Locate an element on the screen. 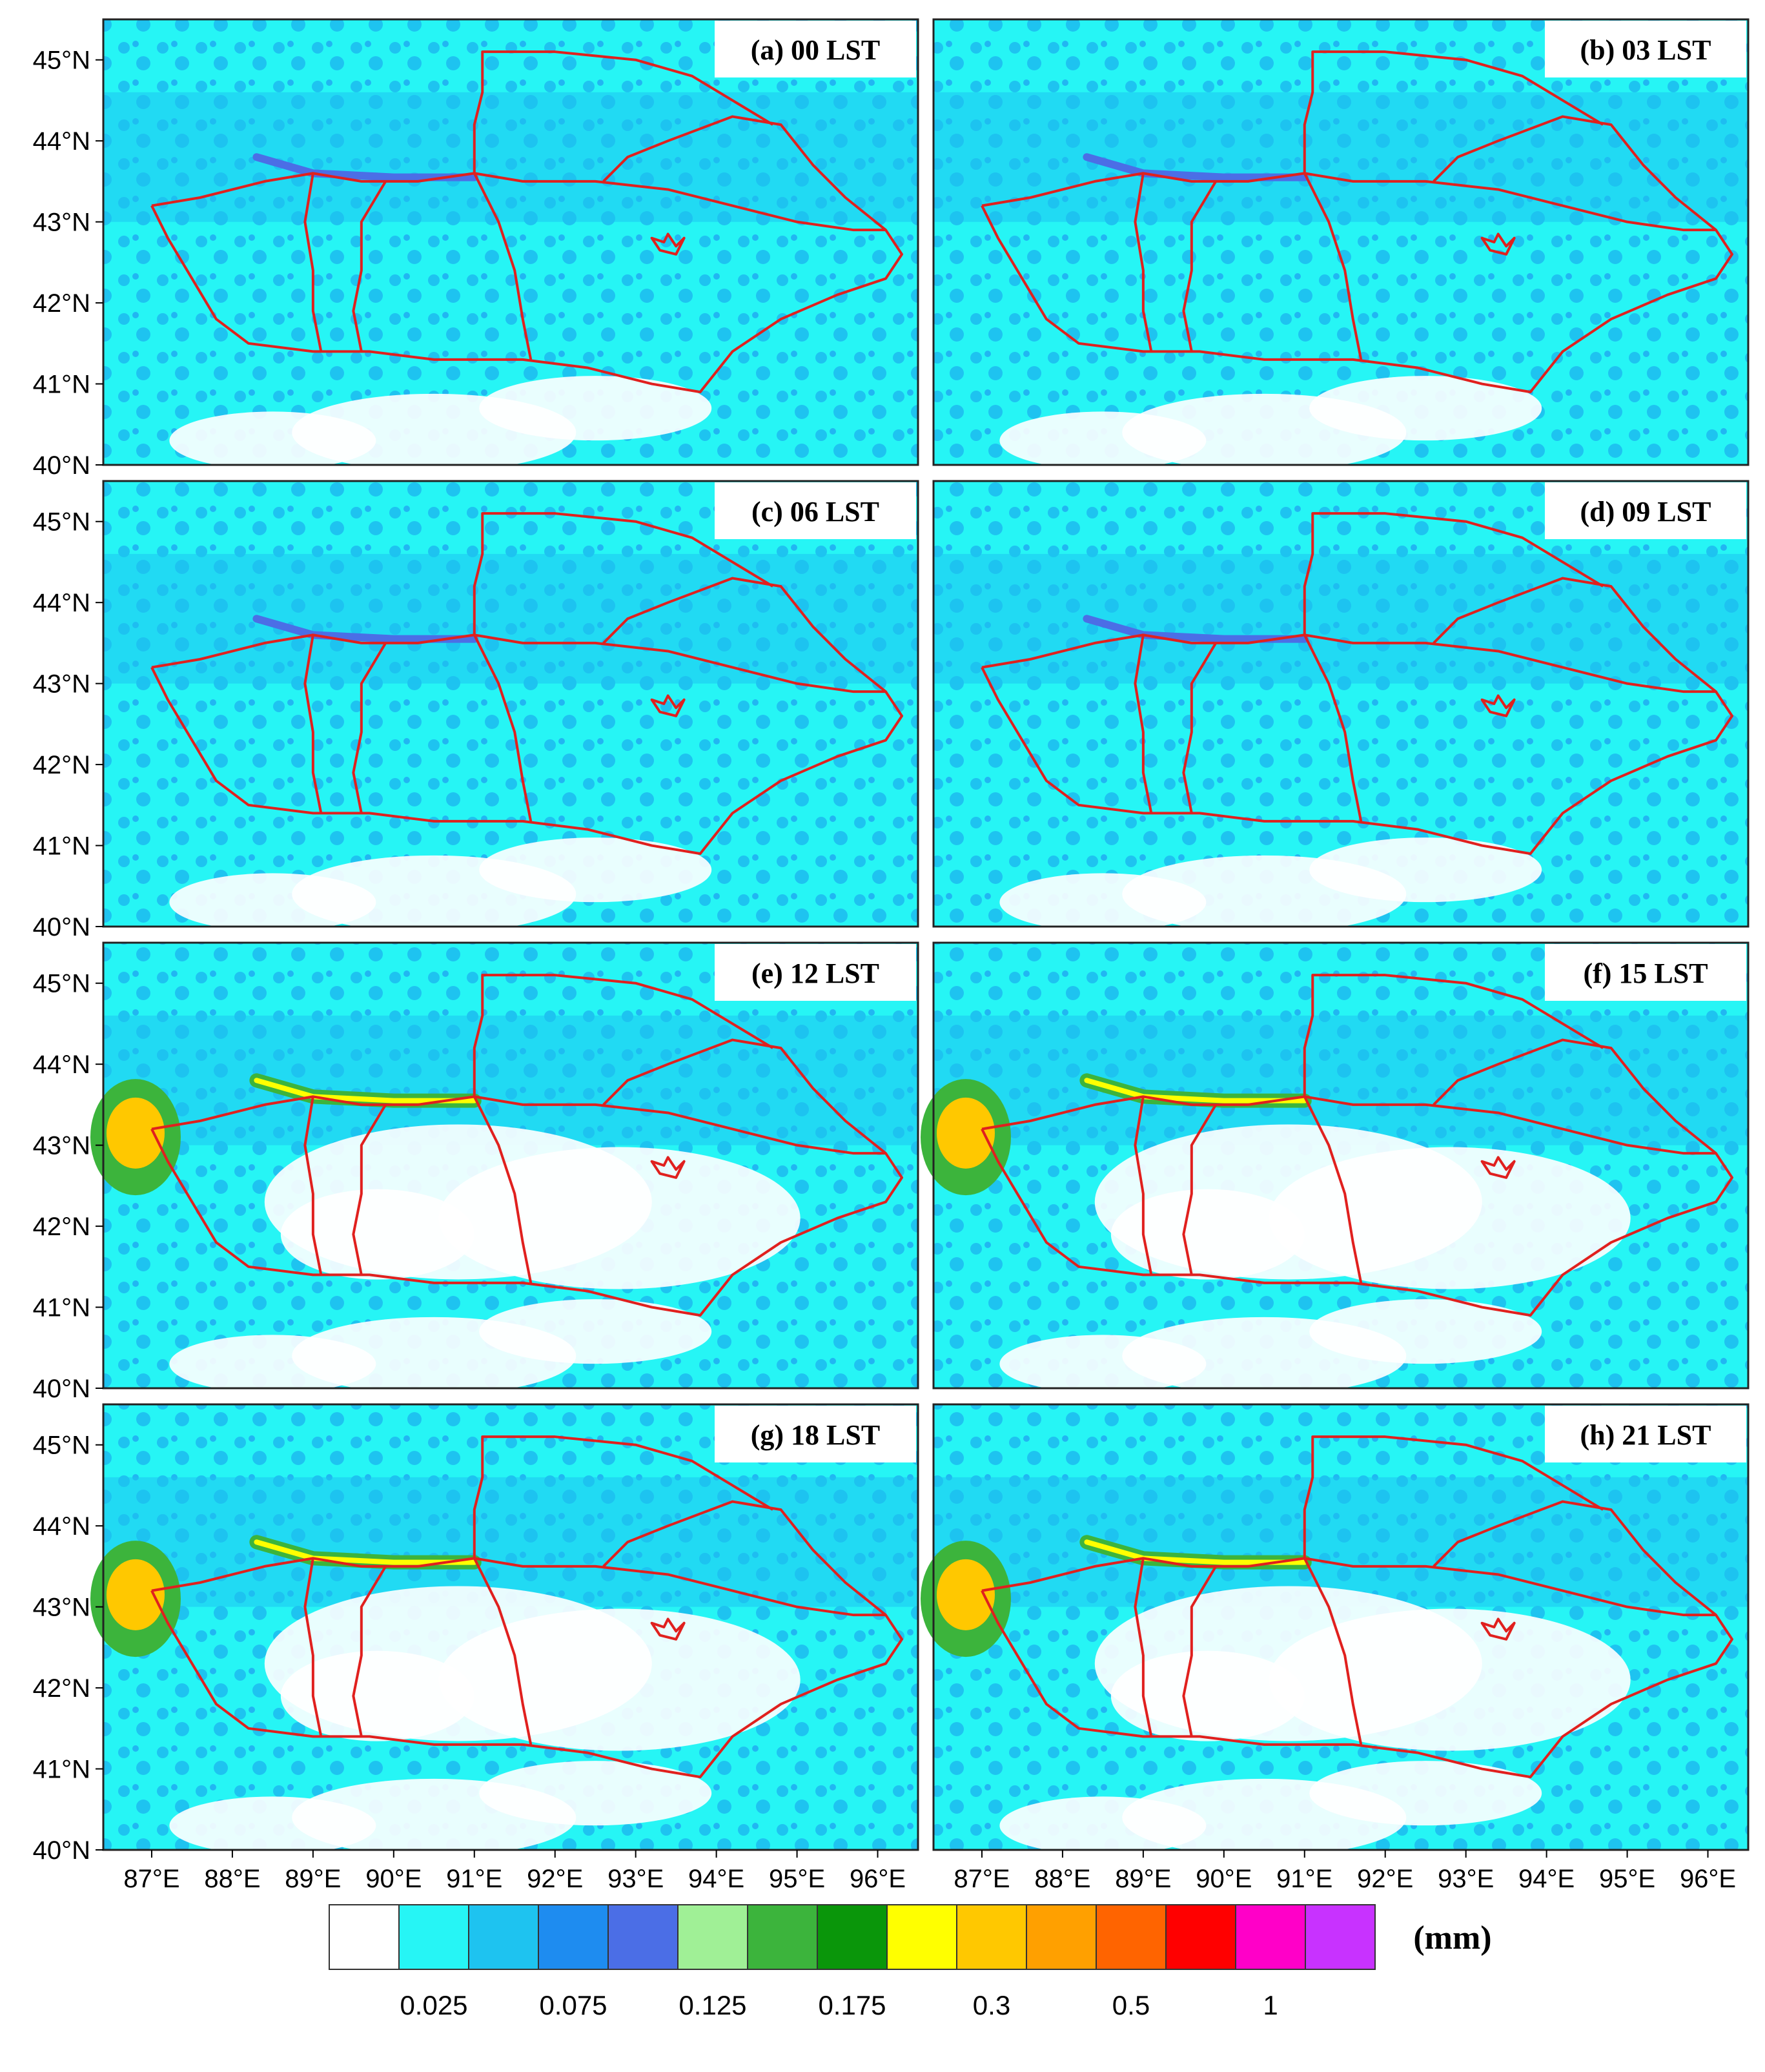 The height and width of the screenshot is (2072, 1765). x-tick-label: 94°E is located at coordinates (1546, 1879).